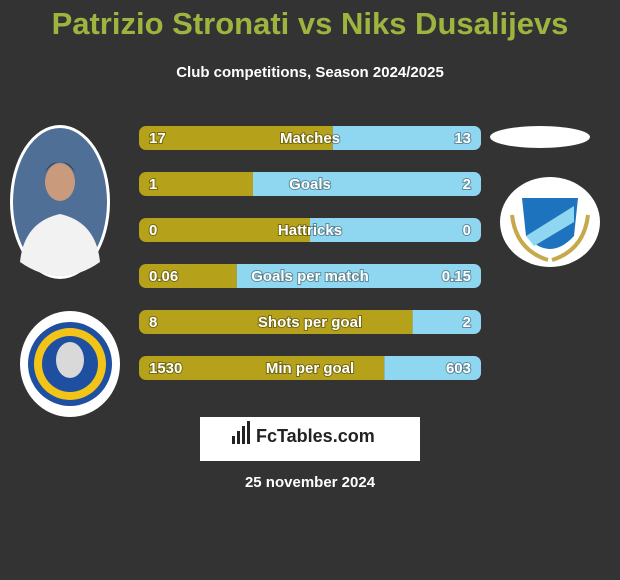 This screenshot has width=620, height=580. I want to click on player-photo, so click(60, 202).